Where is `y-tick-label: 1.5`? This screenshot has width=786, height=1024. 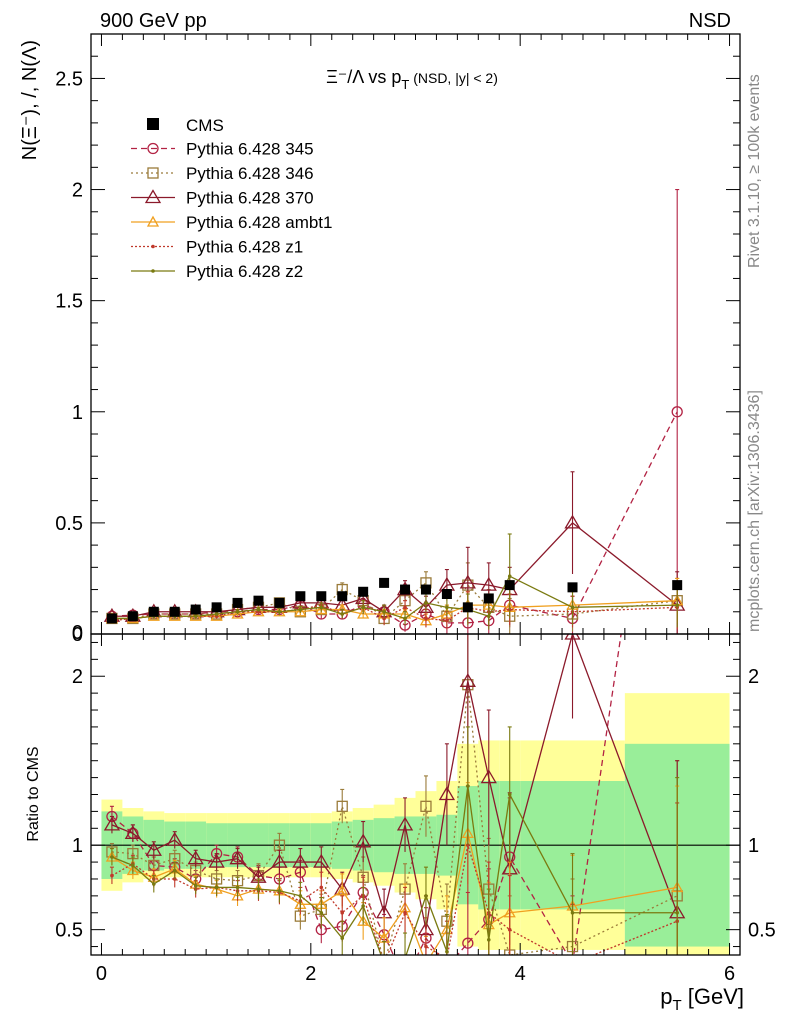
y-tick-label: 1.5 is located at coordinates (69, 302).